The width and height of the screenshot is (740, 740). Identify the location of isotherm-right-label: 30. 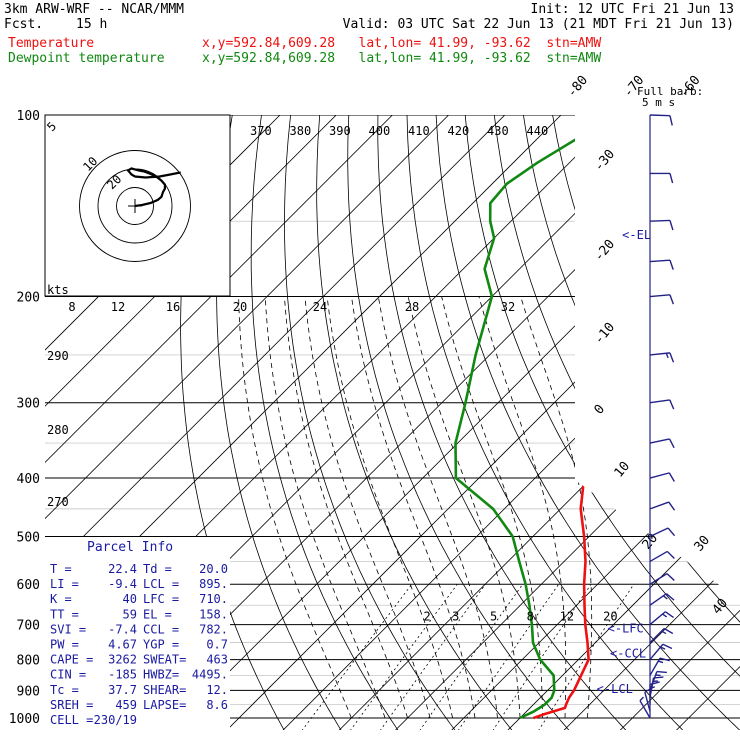
(703, 544).